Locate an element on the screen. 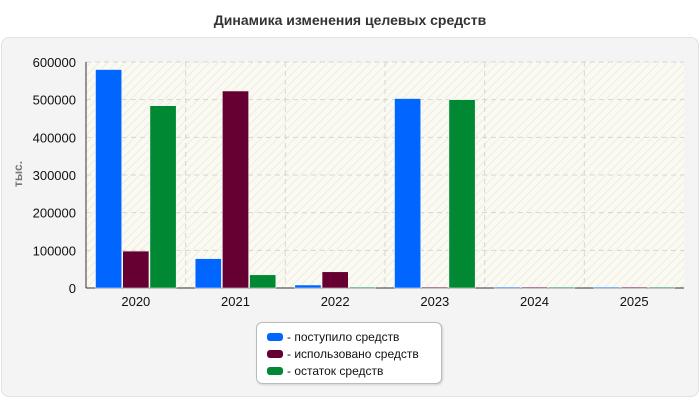  y-tick-label: 200000 is located at coordinates (54, 213).